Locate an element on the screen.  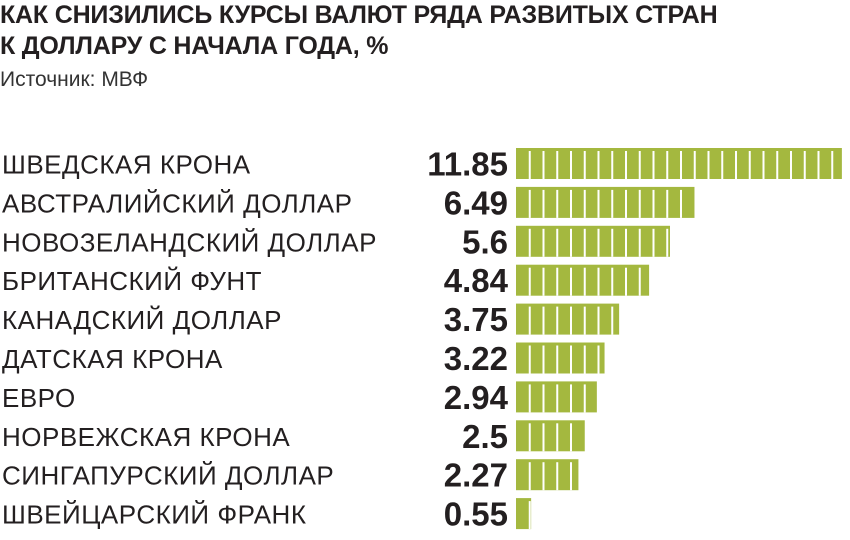
category-label: АВСТРАЛИЙСКИЙ ДОЛЛАР is located at coordinates (177, 203).